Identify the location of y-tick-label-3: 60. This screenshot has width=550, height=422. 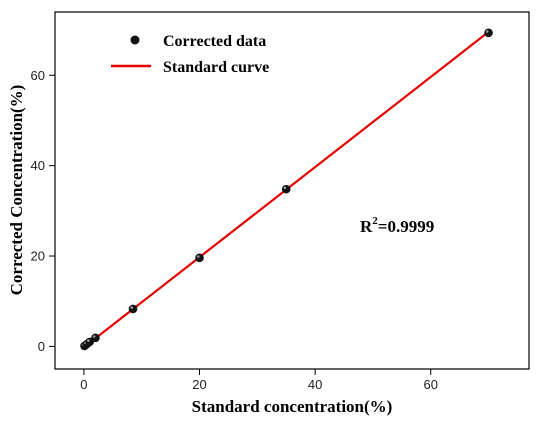
(38, 75).